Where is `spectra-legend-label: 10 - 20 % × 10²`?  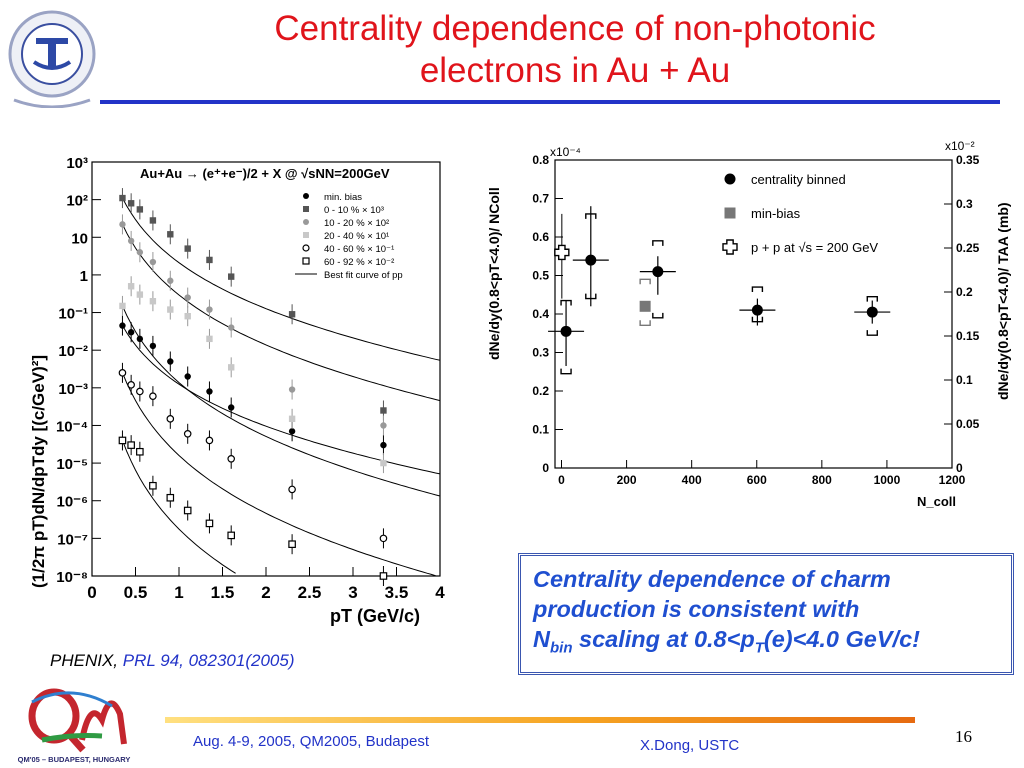 spectra-legend-label: 10 - 20 % × 10² is located at coordinates (356, 223).